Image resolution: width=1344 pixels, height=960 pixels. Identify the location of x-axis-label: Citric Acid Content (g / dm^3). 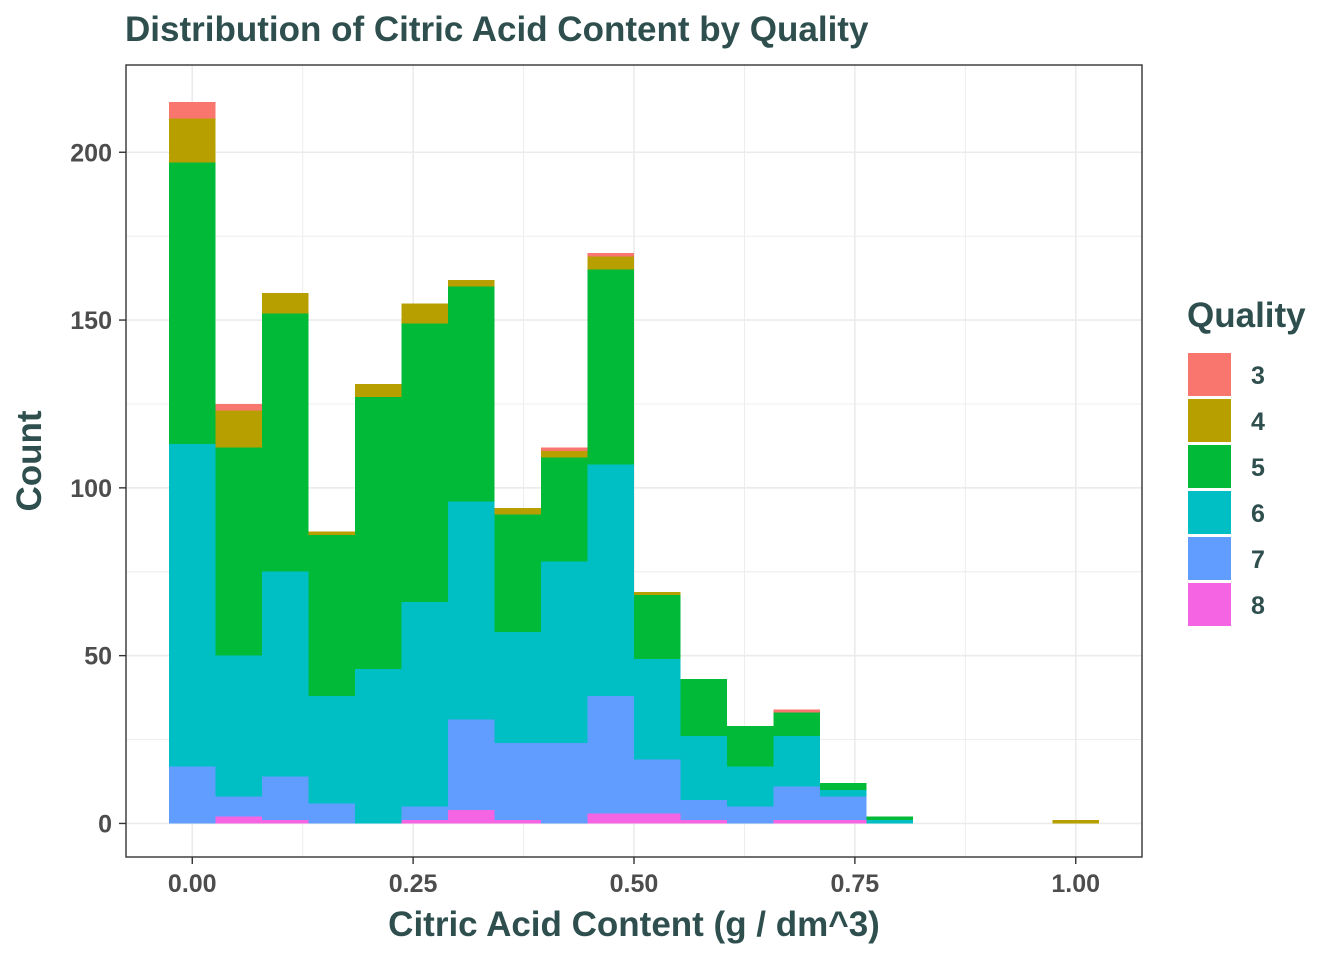
(634, 924).